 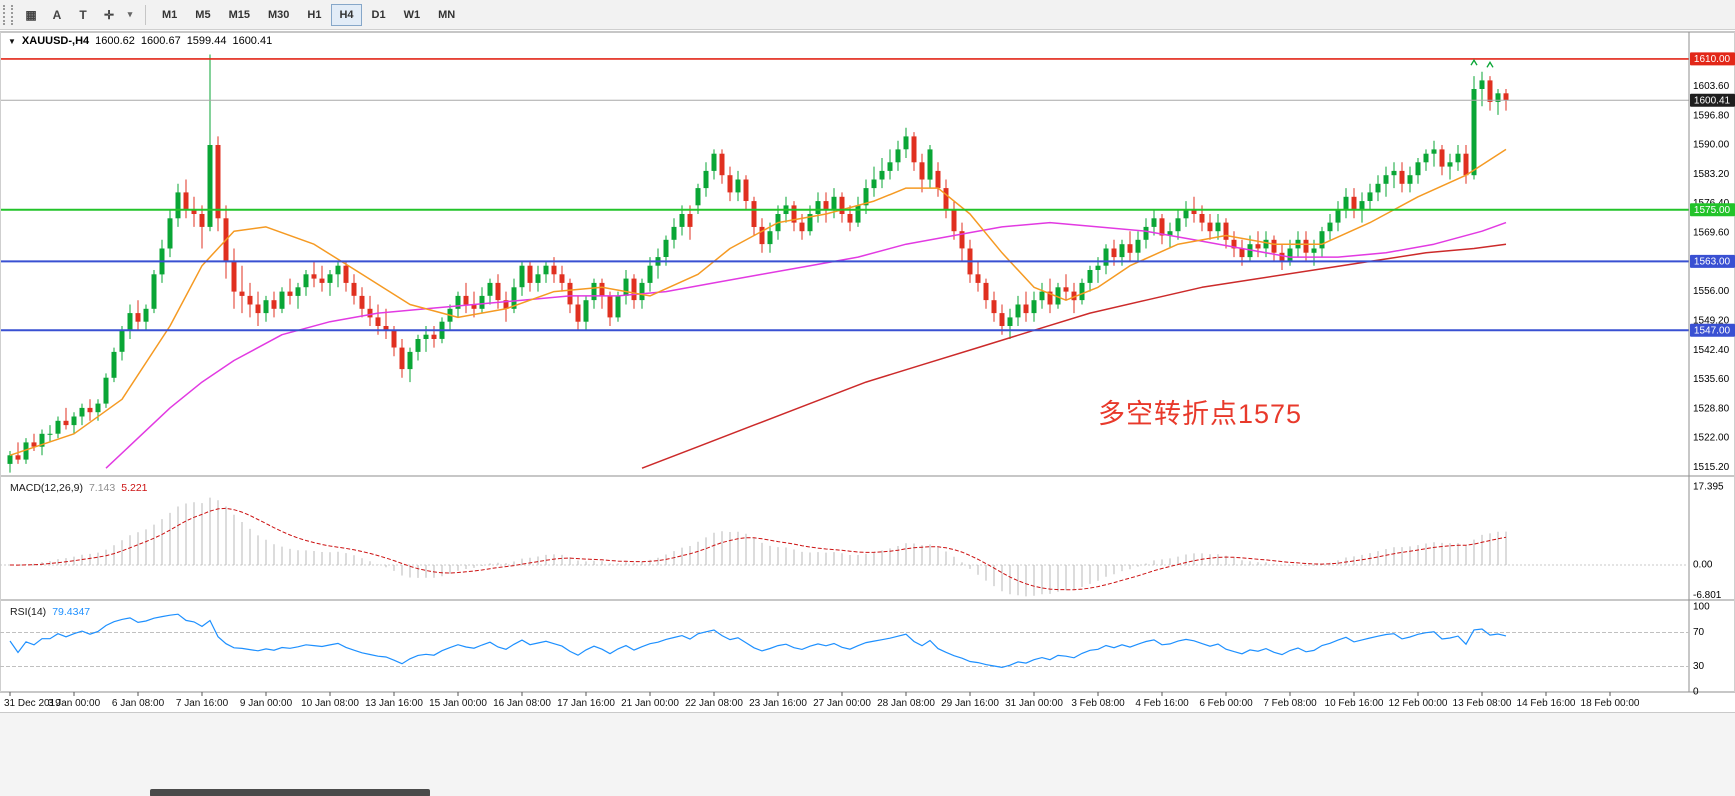 What do you see at coordinates (1034, 703) in the screenshot?
I see `svg-text: 31 Jan 00:00` at bounding box center [1034, 703].